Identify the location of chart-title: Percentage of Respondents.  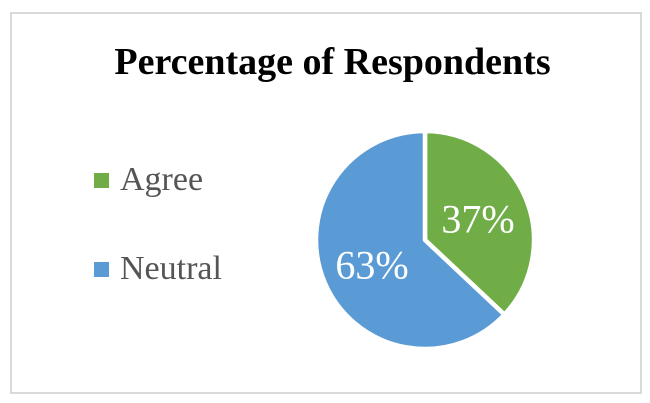
(332, 62).